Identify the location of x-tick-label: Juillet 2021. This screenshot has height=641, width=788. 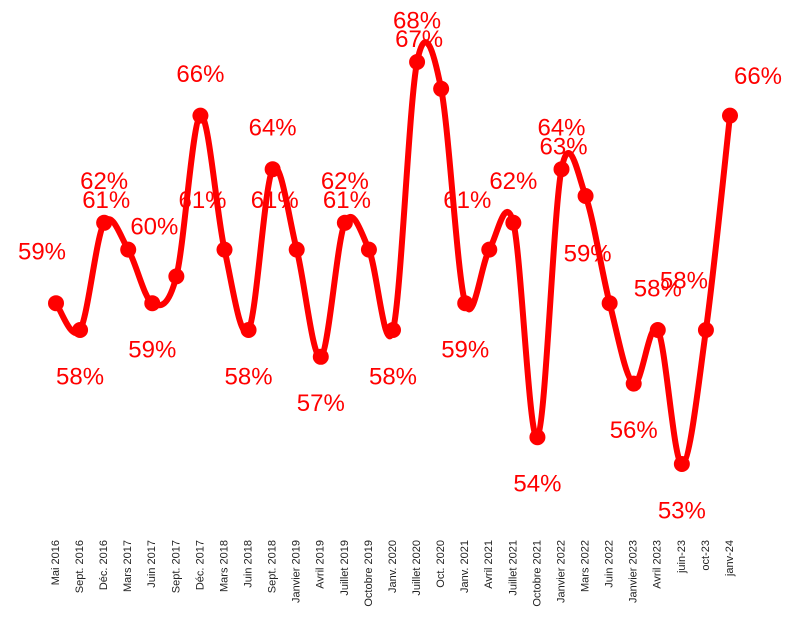
(513, 568).